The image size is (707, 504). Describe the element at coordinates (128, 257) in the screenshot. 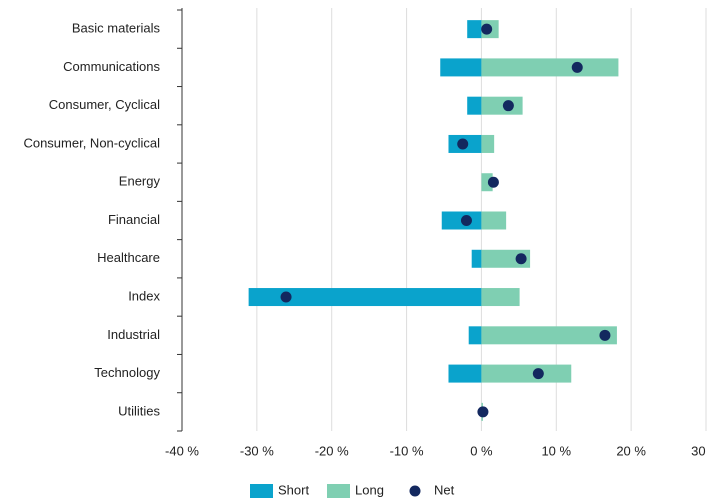

I see `y-tick-label: Healthcare` at that location.